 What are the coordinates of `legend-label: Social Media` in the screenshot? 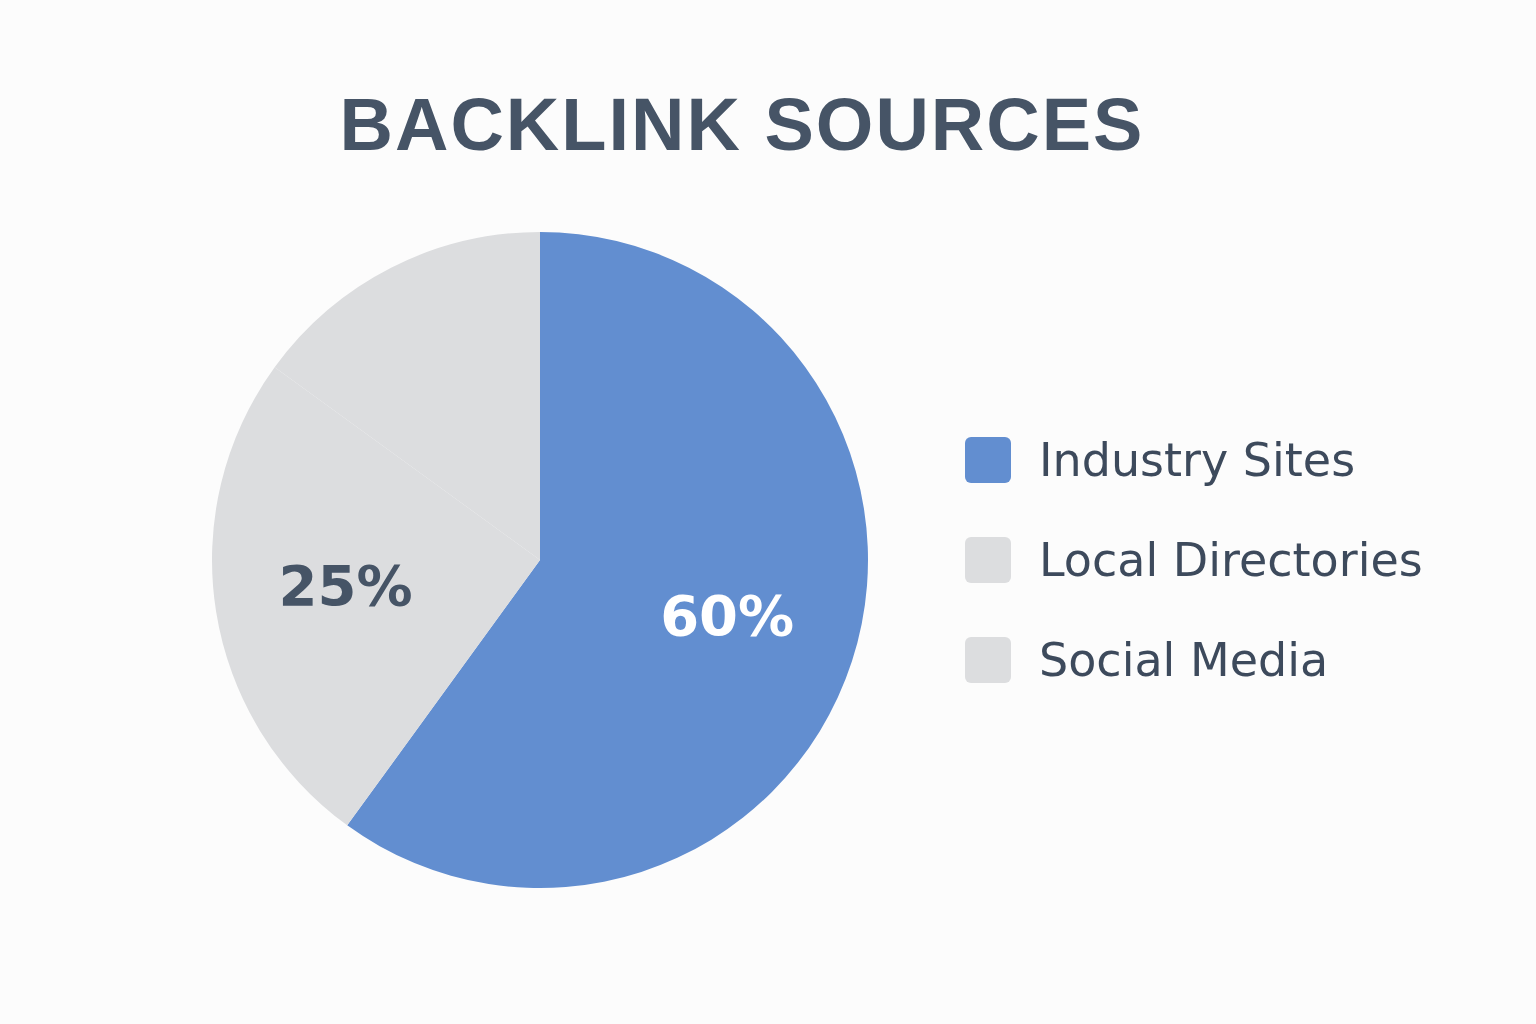 It's located at (1184, 660).